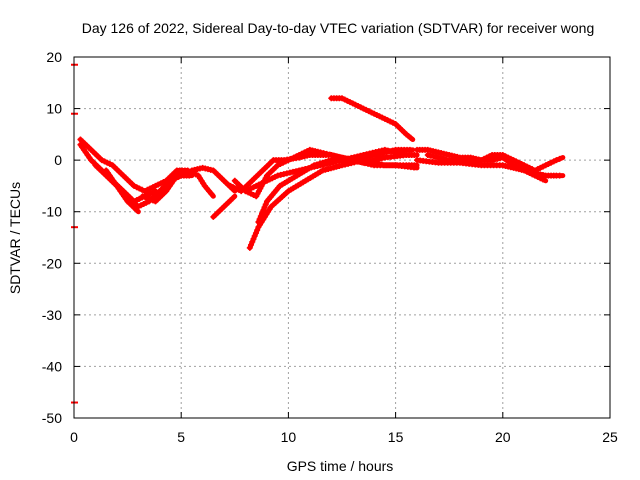 The image size is (640, 480). Describe the element at coordinates (52, 315) in the screenshot. I see `y-tick-label: -30` at that location.